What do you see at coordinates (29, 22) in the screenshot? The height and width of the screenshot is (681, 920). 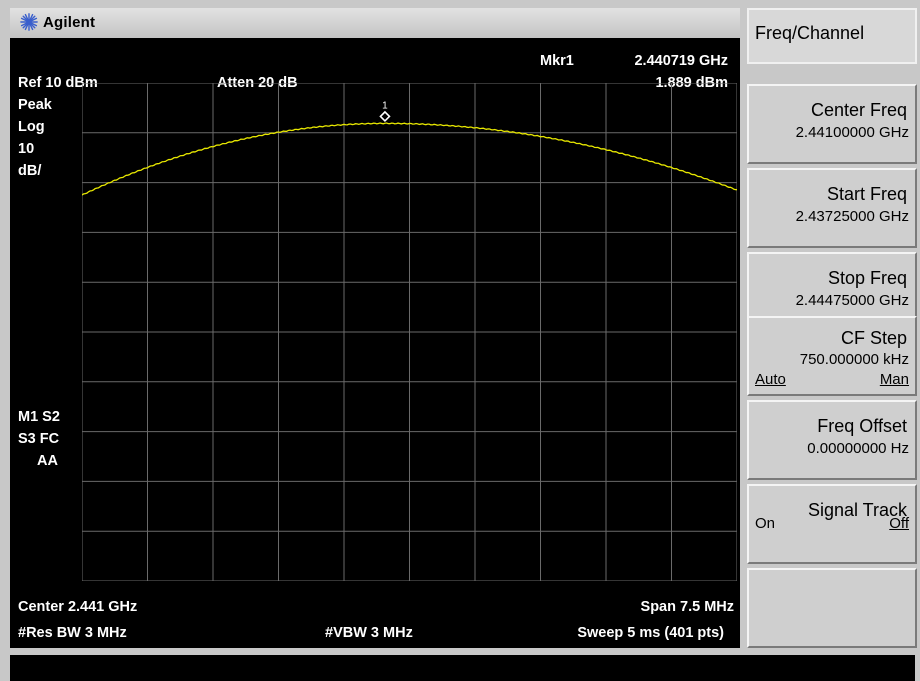 I see `agilent-spark-icon` at bounding box center [29, 22].